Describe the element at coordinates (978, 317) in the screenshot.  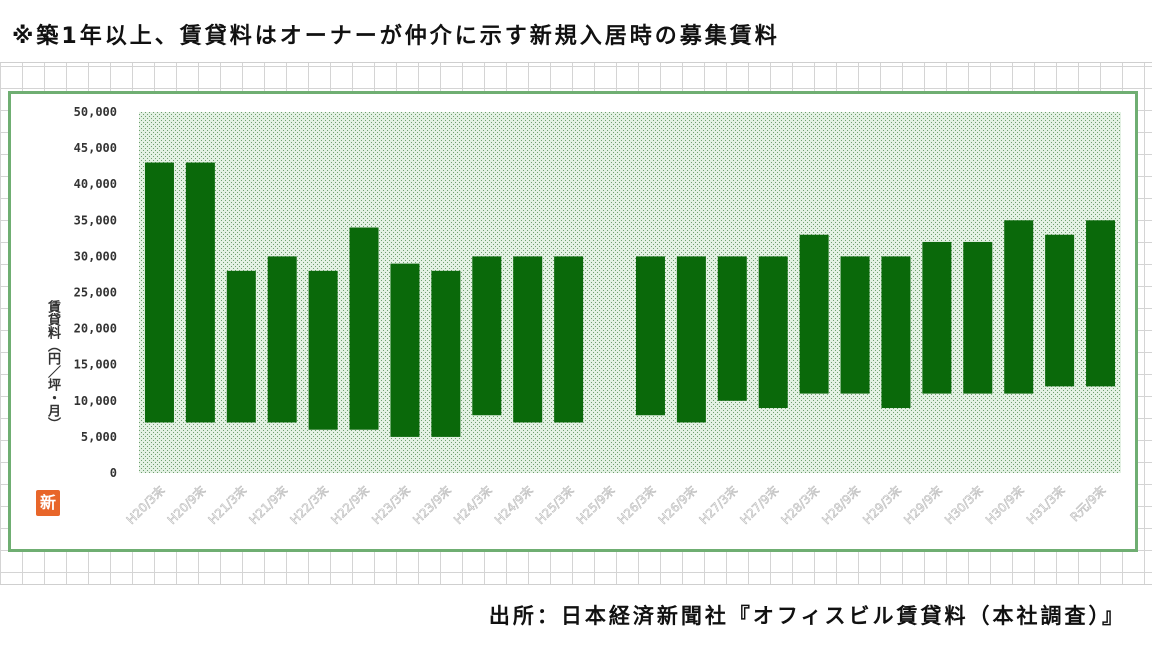
I see `bar-H30/3末` at that location.